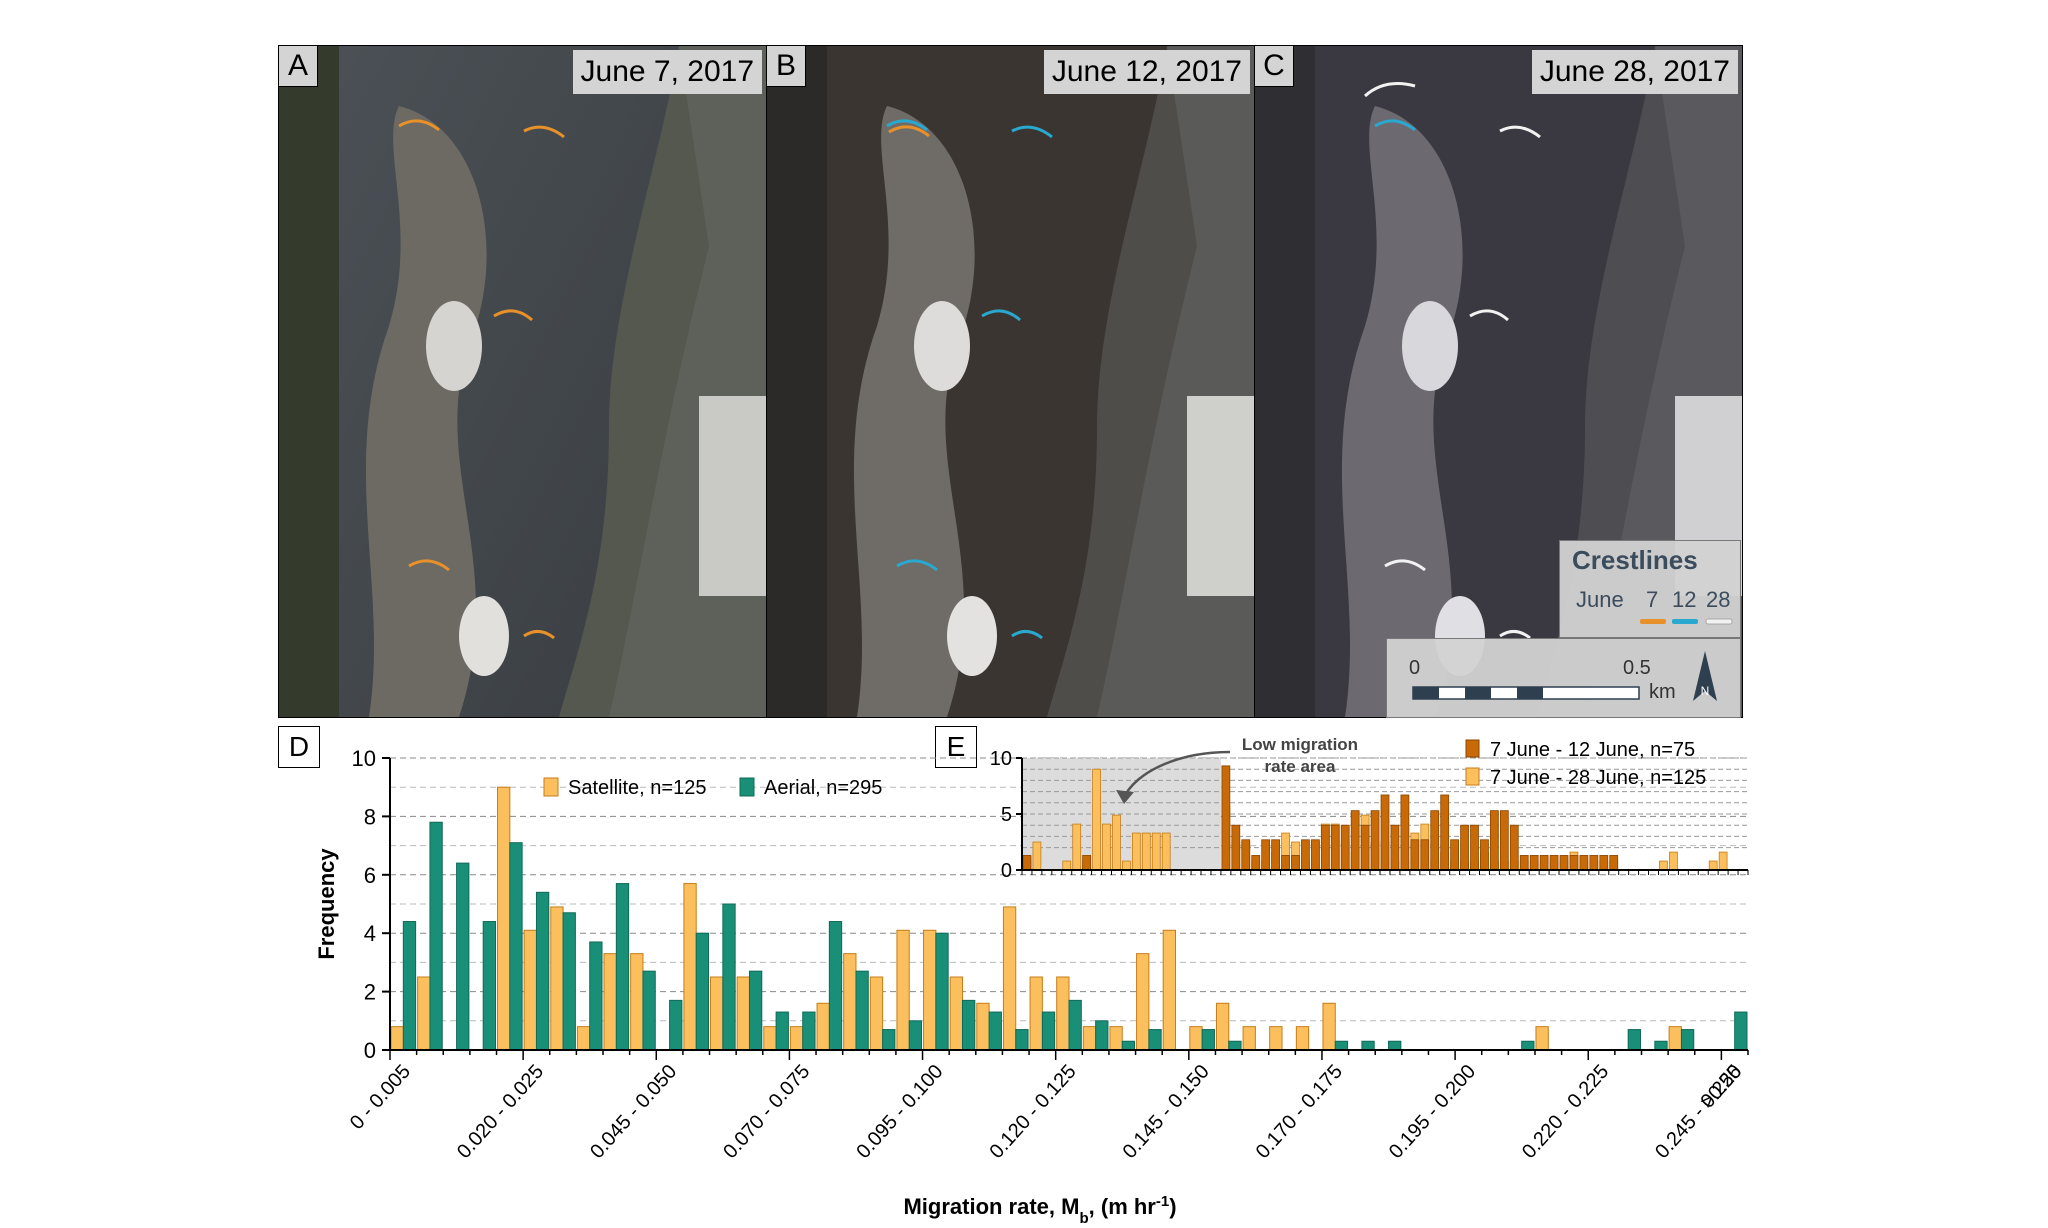  I want to click on y-tick-label: 8, so click(370, 816).